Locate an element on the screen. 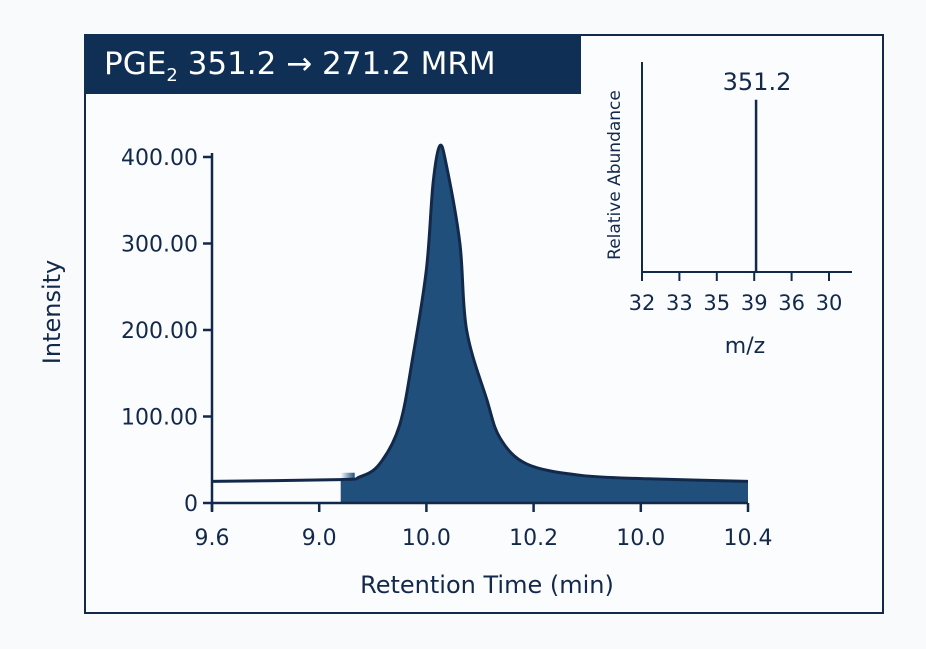 This screenshot has height=649, width=926. y-tick-label: 400.00 is located at coordinates (159, 158).